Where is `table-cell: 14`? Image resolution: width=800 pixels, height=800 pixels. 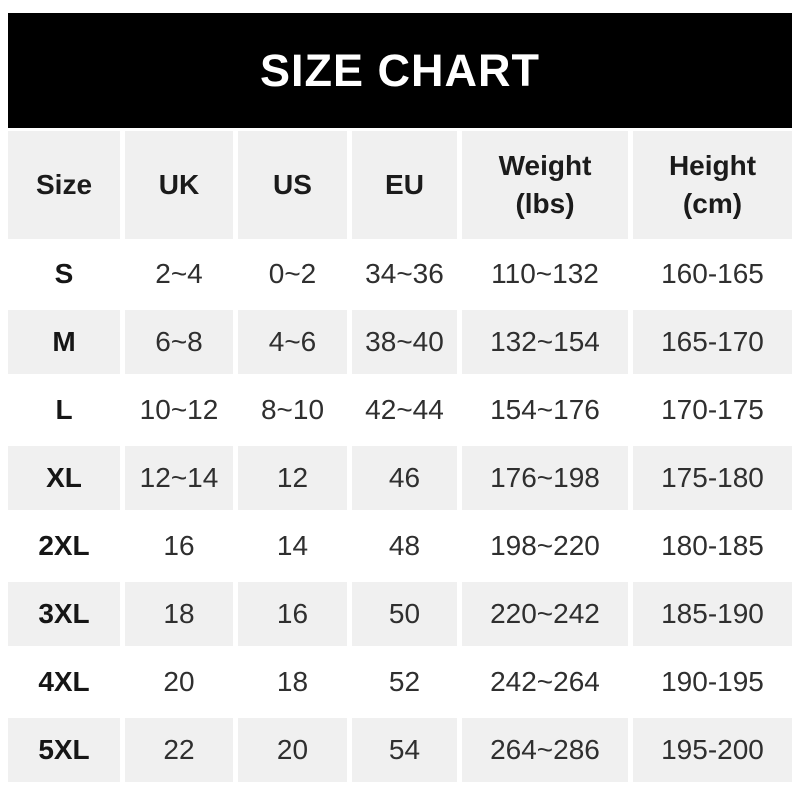 table-cell: 14 is located at coordinates (292, 546).